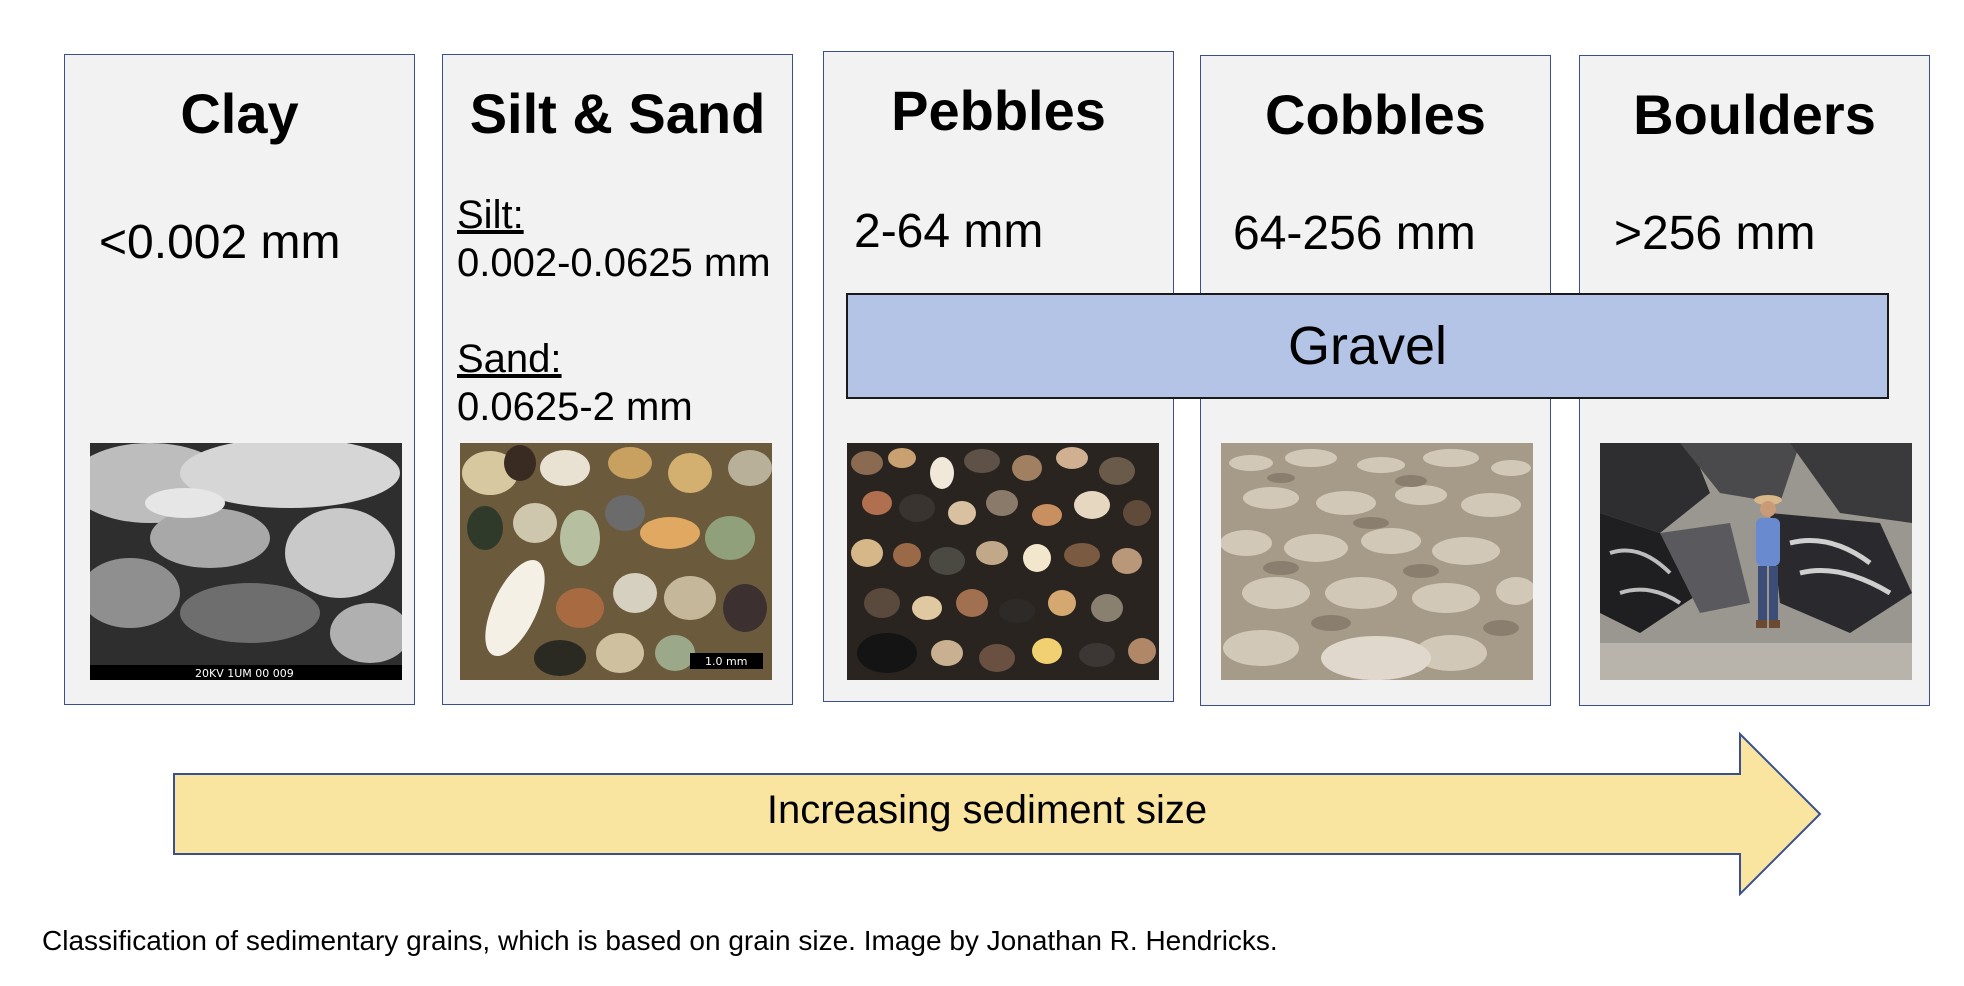 The image size is (1964, 986). Describe the element at coordinates (239, 113) in the screenshot. I see `panel-title: Clay` at that location.